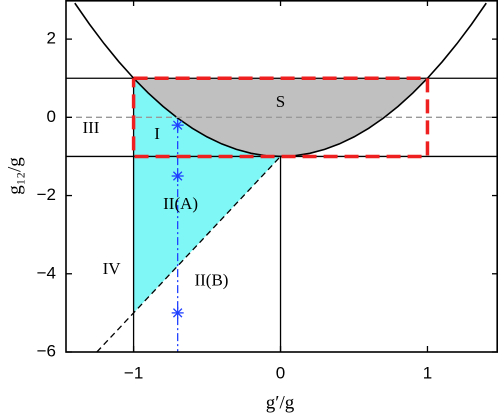 This screenshot has width=500, height=416. What do you see at coordinates (280, 117) in the screenshot?
I see `highlight-box` at bounding box center [280, 117].